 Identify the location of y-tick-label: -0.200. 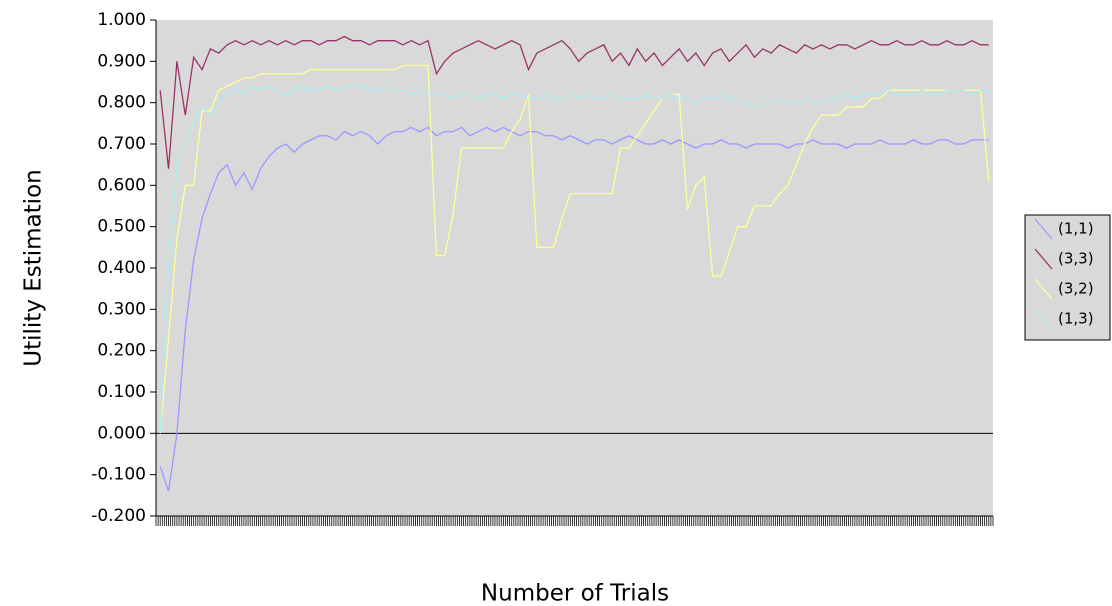
(118, 516).